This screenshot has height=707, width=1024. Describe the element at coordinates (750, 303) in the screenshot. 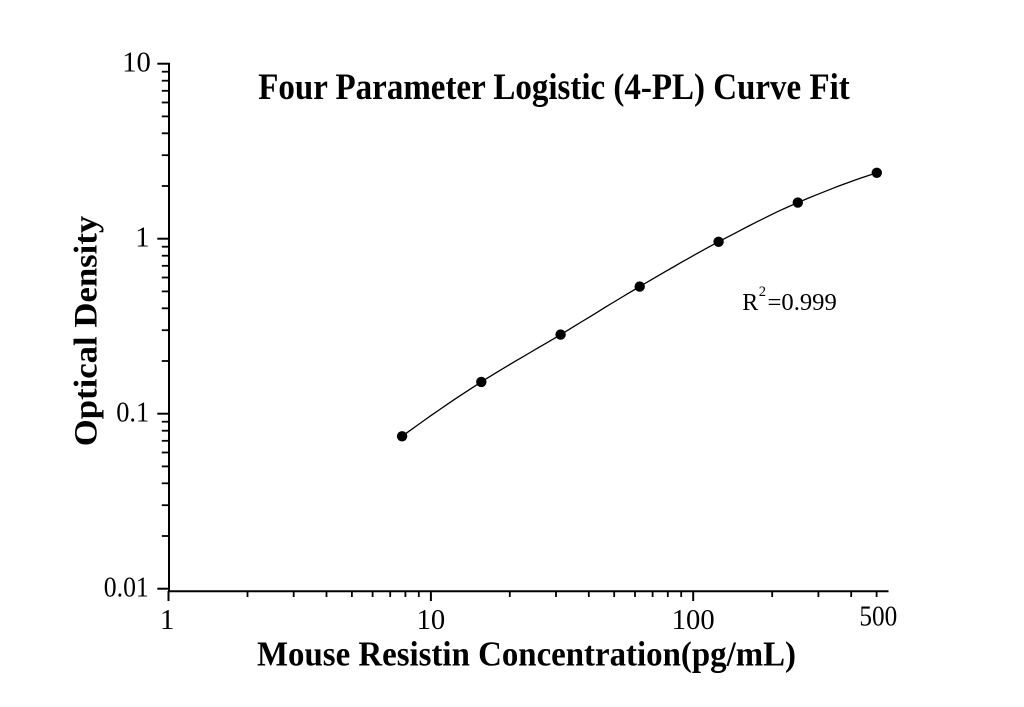

I see `svg-text: R` at that location.